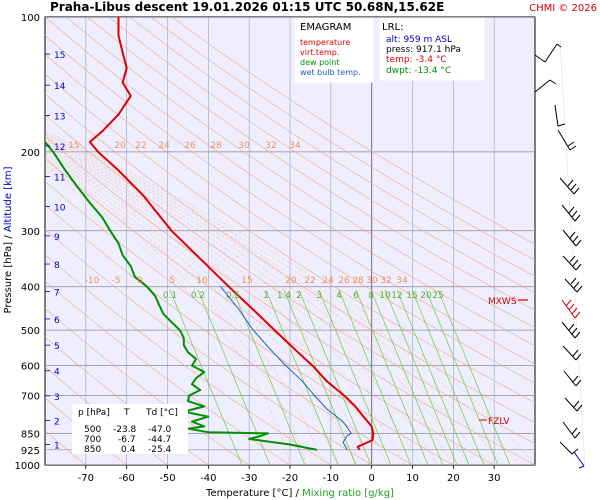 The width and height of the screenshot is (600, 500). What do you see at coordinates (249, 478) in the screenshot?
I see `temperature-tick-label: -30` at bounding box center [249, 478].